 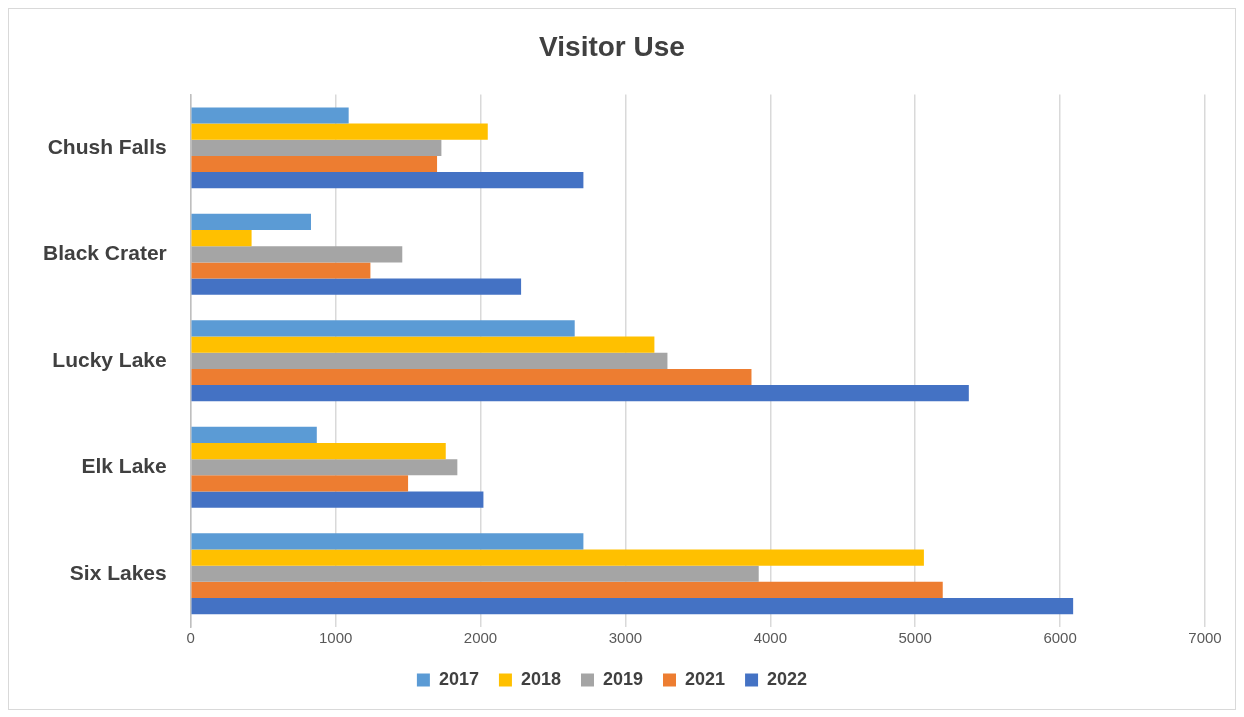 What do you see at coordinates (118, 572) in the screenshot?
I see `y-tick-label: Six Lakes` at bounding box center [118, 572].